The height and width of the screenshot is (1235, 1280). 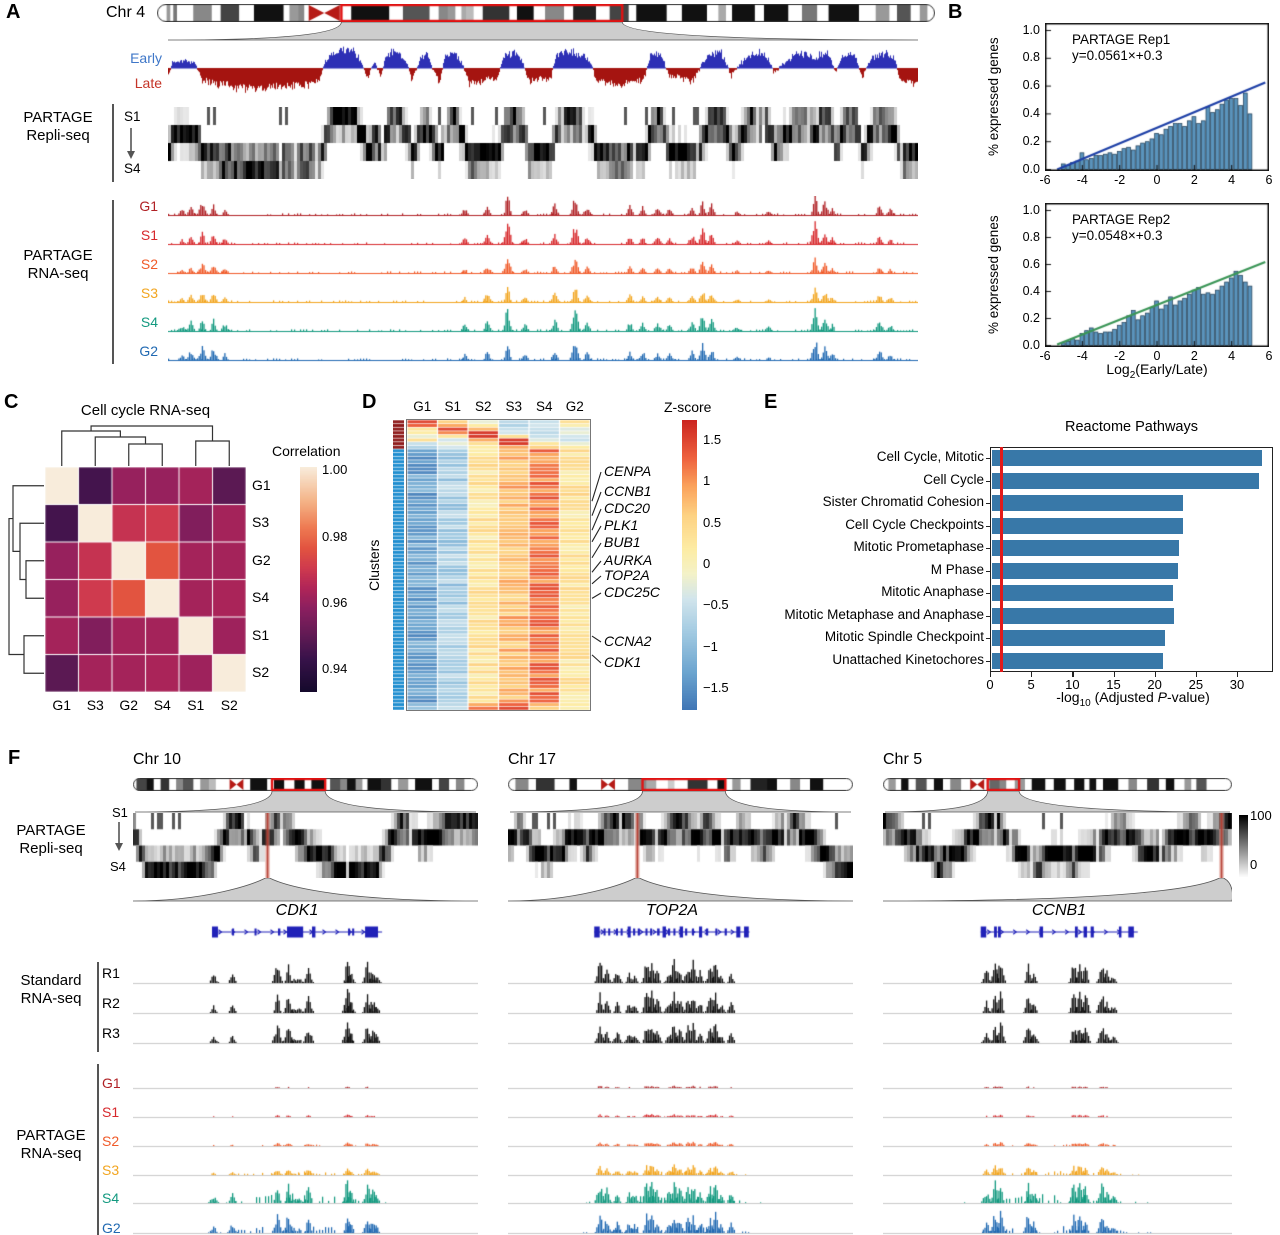 I want to click on d-gene-label-cdk1: CDK1, so click(x=623, y=662).